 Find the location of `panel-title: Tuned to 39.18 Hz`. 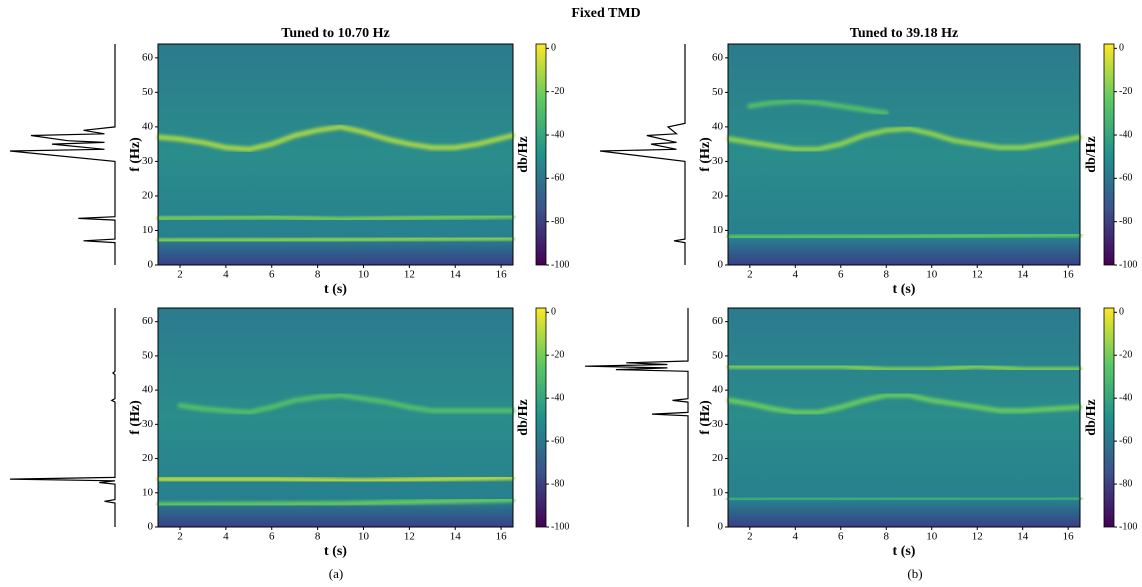

panel-title: Tuned to 39.18 Hz is located at coordinates (904, 33).